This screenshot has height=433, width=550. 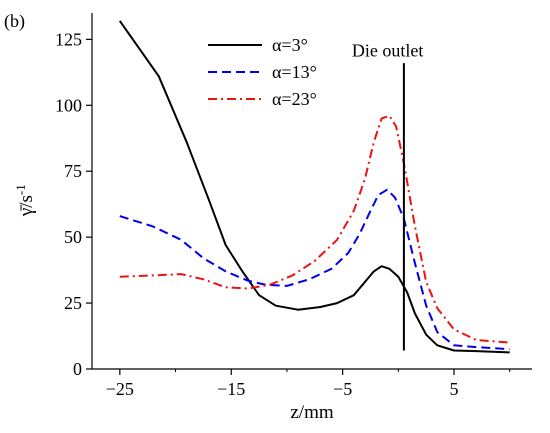 What do you see at coordinates (290, 45) in the screenshot?
I see `legend-label-1: α=3°` at bounding box center [290, 45].